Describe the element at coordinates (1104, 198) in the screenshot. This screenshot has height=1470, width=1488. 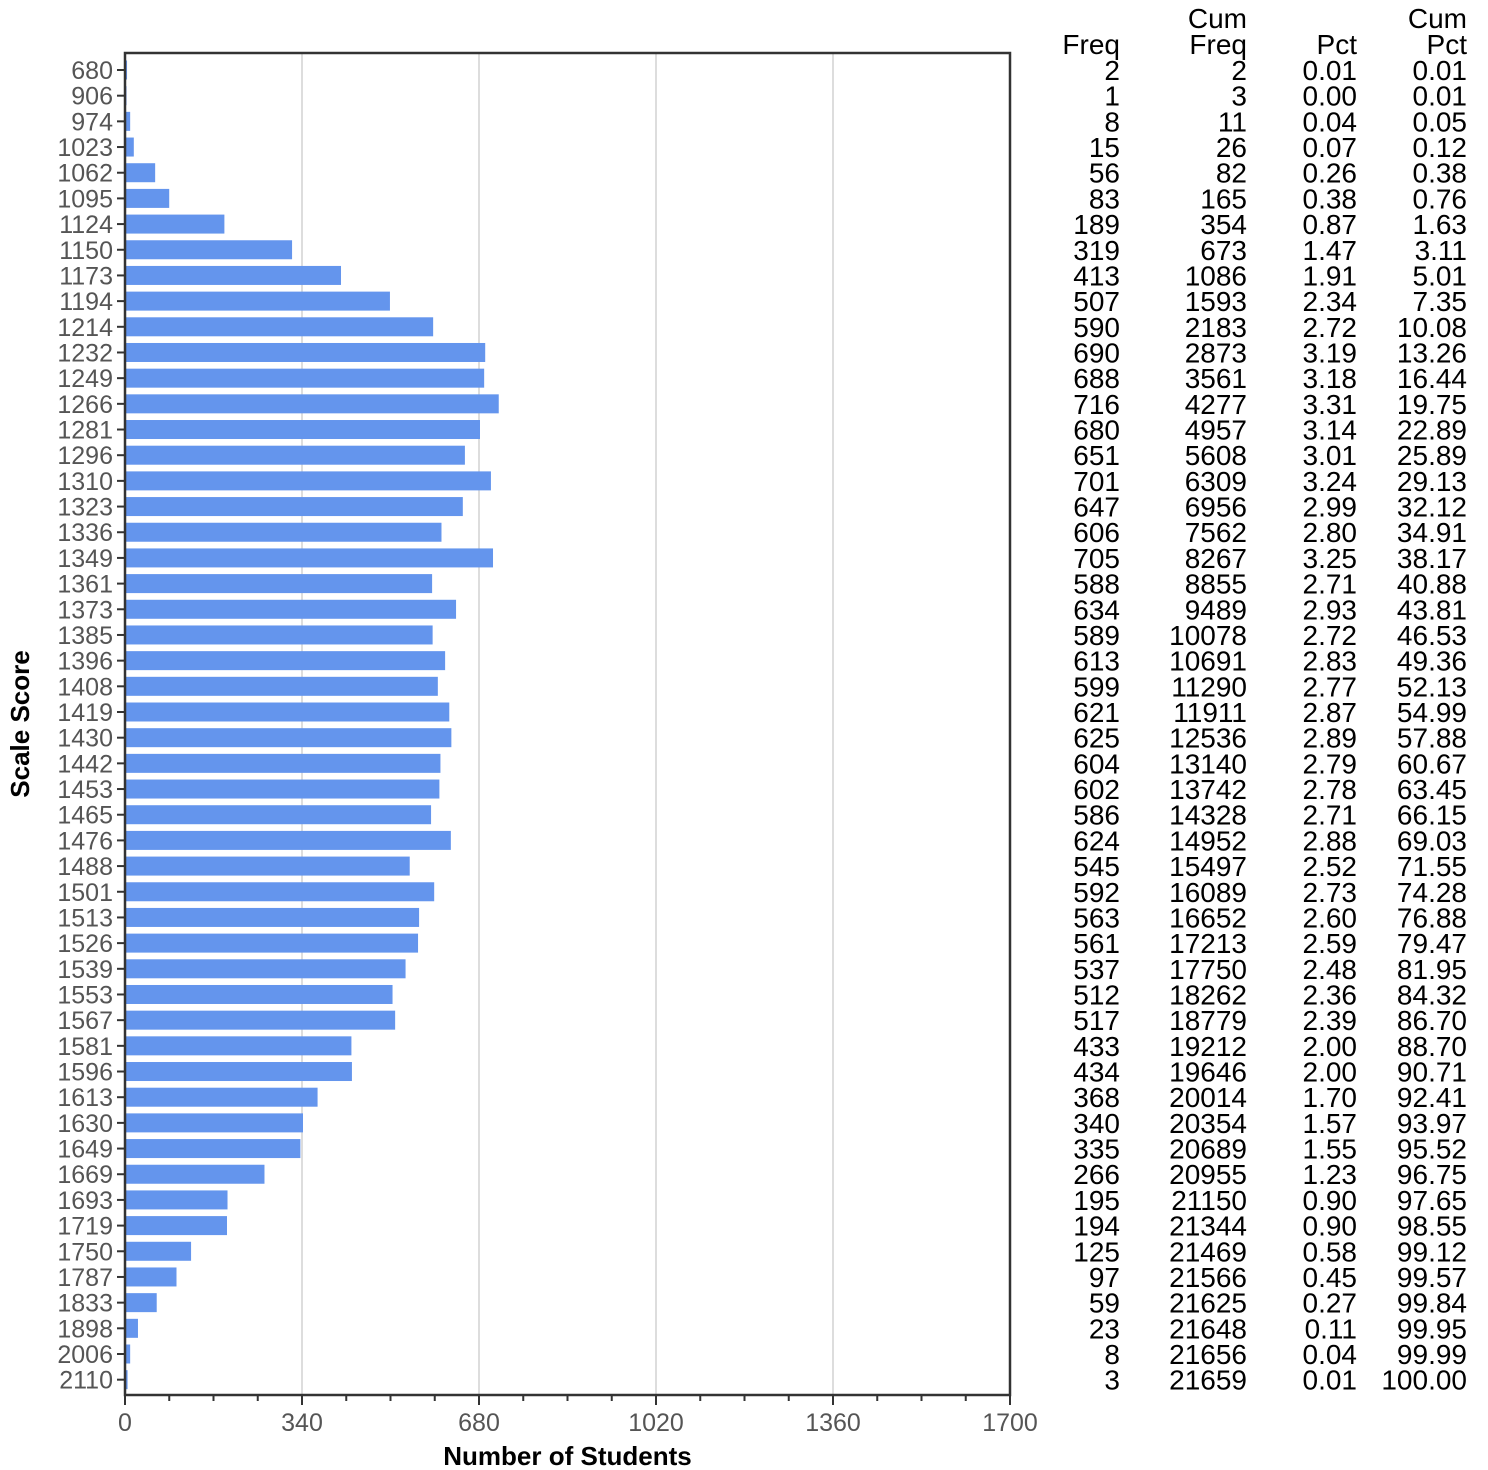
I see `table-cell: 83` at that location.